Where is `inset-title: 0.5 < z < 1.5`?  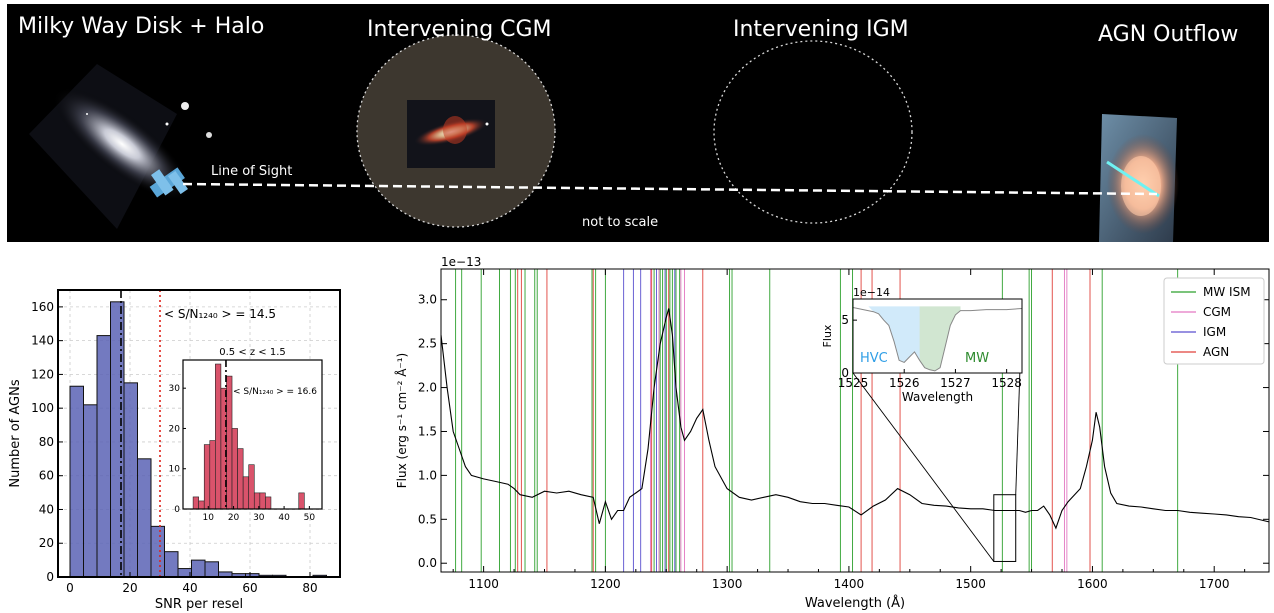 inset-title: 0.5 < z < 1.5 is located at coordinates (252, 352).